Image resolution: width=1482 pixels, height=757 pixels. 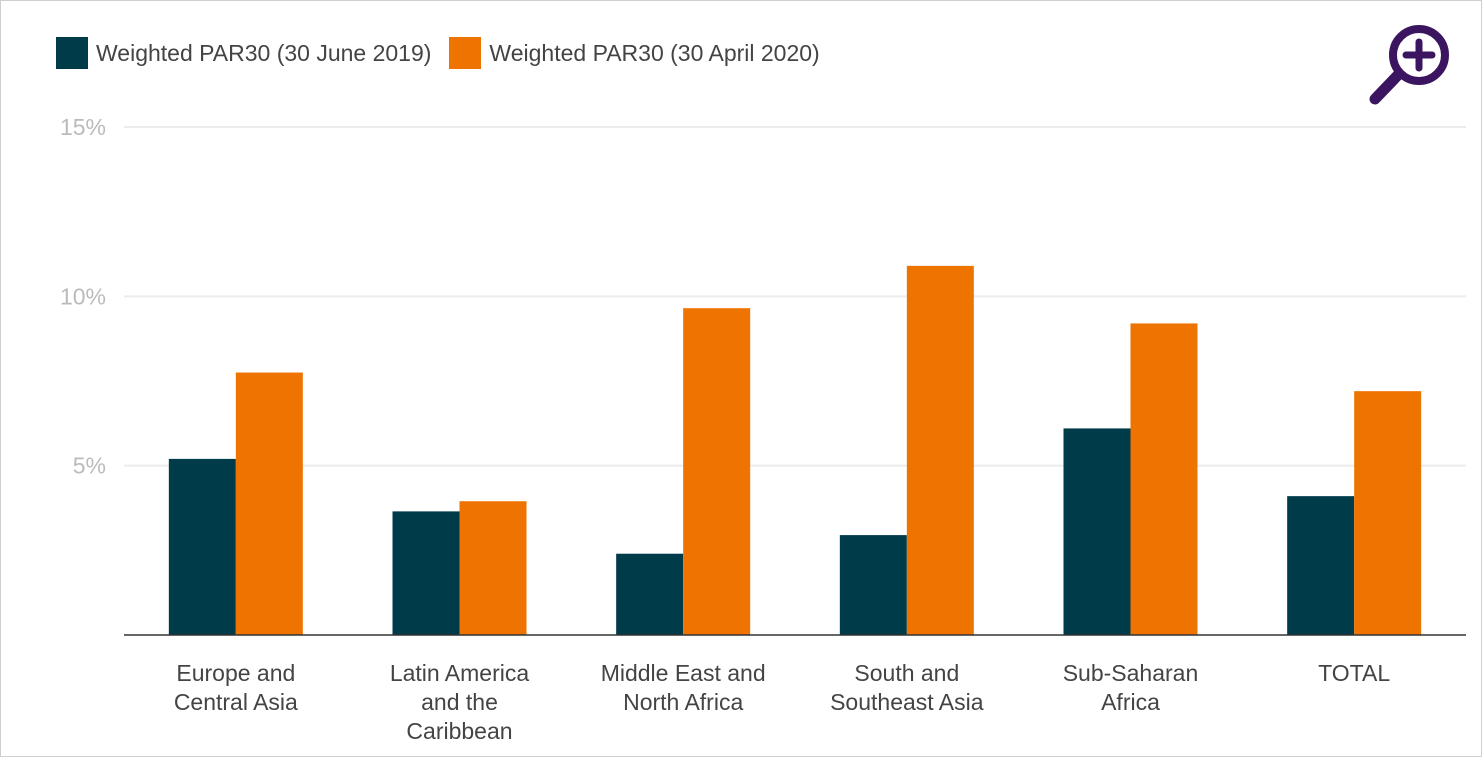 What do you see at coordinates (460, 673) in the screenshot?
I see `x-category-label: Latin America` at bounding box center [460, 673].